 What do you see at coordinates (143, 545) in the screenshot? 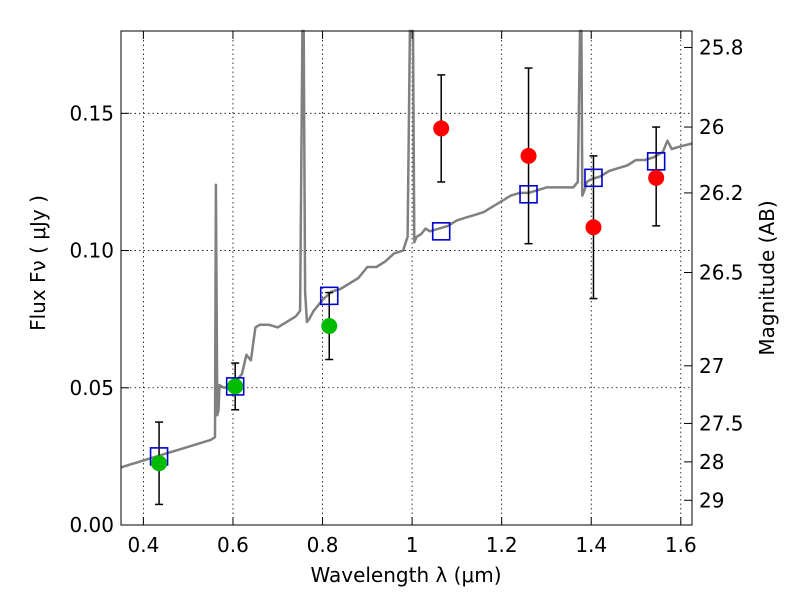
I see `x-tick-label: 0.4` at bounding box center [143, 545].